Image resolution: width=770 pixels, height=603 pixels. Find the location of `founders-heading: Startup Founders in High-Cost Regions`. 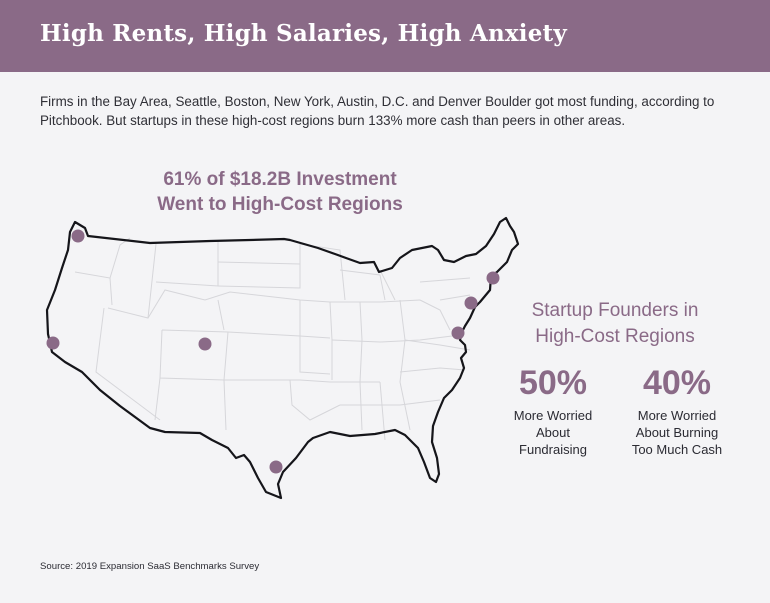

founders-heading: Startup Founders in High-Cost Regions is located at coordinates (615, 324).